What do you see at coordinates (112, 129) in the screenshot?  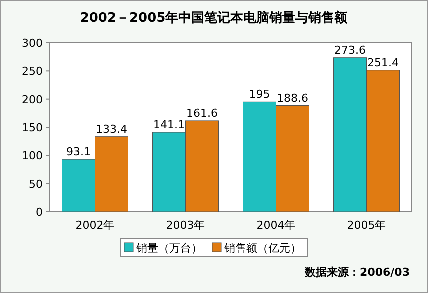 I see `data-label: 133.4` at bounding box center [112, 129].